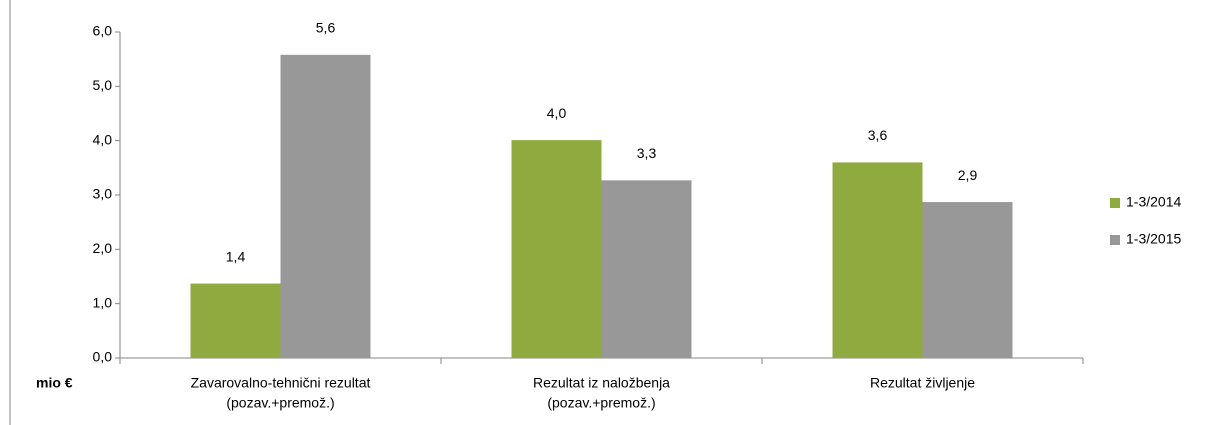 The image size is (1212, 425). Describe the element at coordinates (601, 383) in the screenshot. I see `x-tick-label: Rezultat iz naložbenja` at that location.